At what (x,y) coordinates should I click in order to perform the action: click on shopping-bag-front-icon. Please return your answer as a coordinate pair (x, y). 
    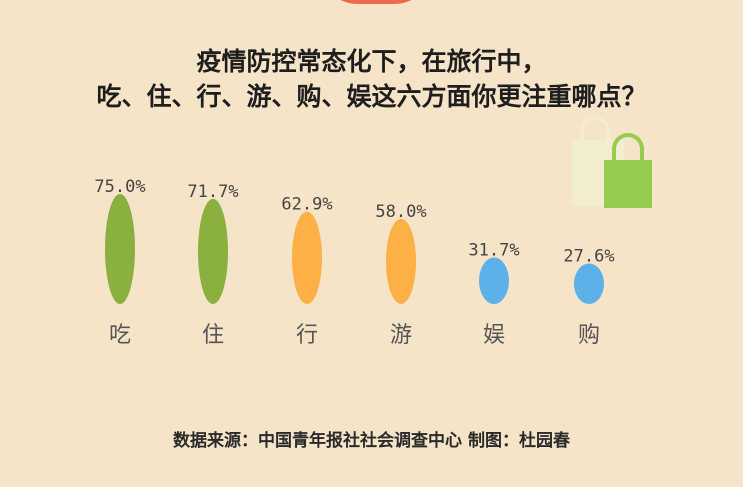
    Looking at the image, I should click on (628, 184).